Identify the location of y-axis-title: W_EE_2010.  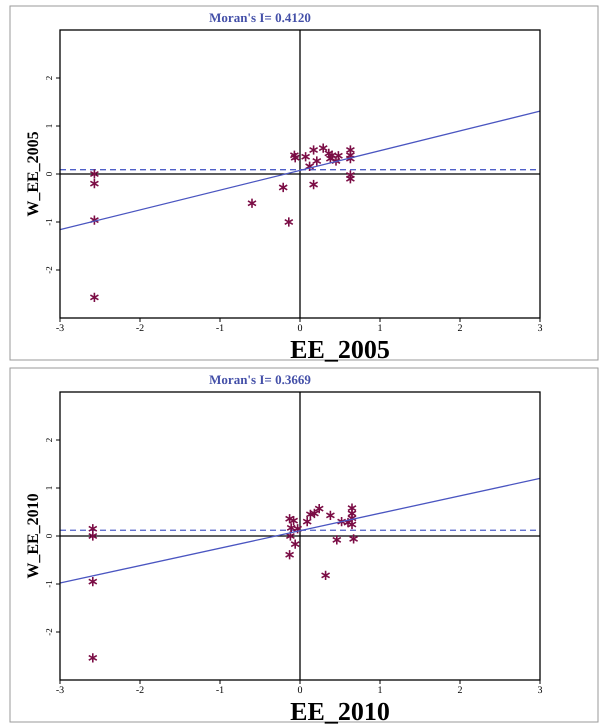
(33, 536).